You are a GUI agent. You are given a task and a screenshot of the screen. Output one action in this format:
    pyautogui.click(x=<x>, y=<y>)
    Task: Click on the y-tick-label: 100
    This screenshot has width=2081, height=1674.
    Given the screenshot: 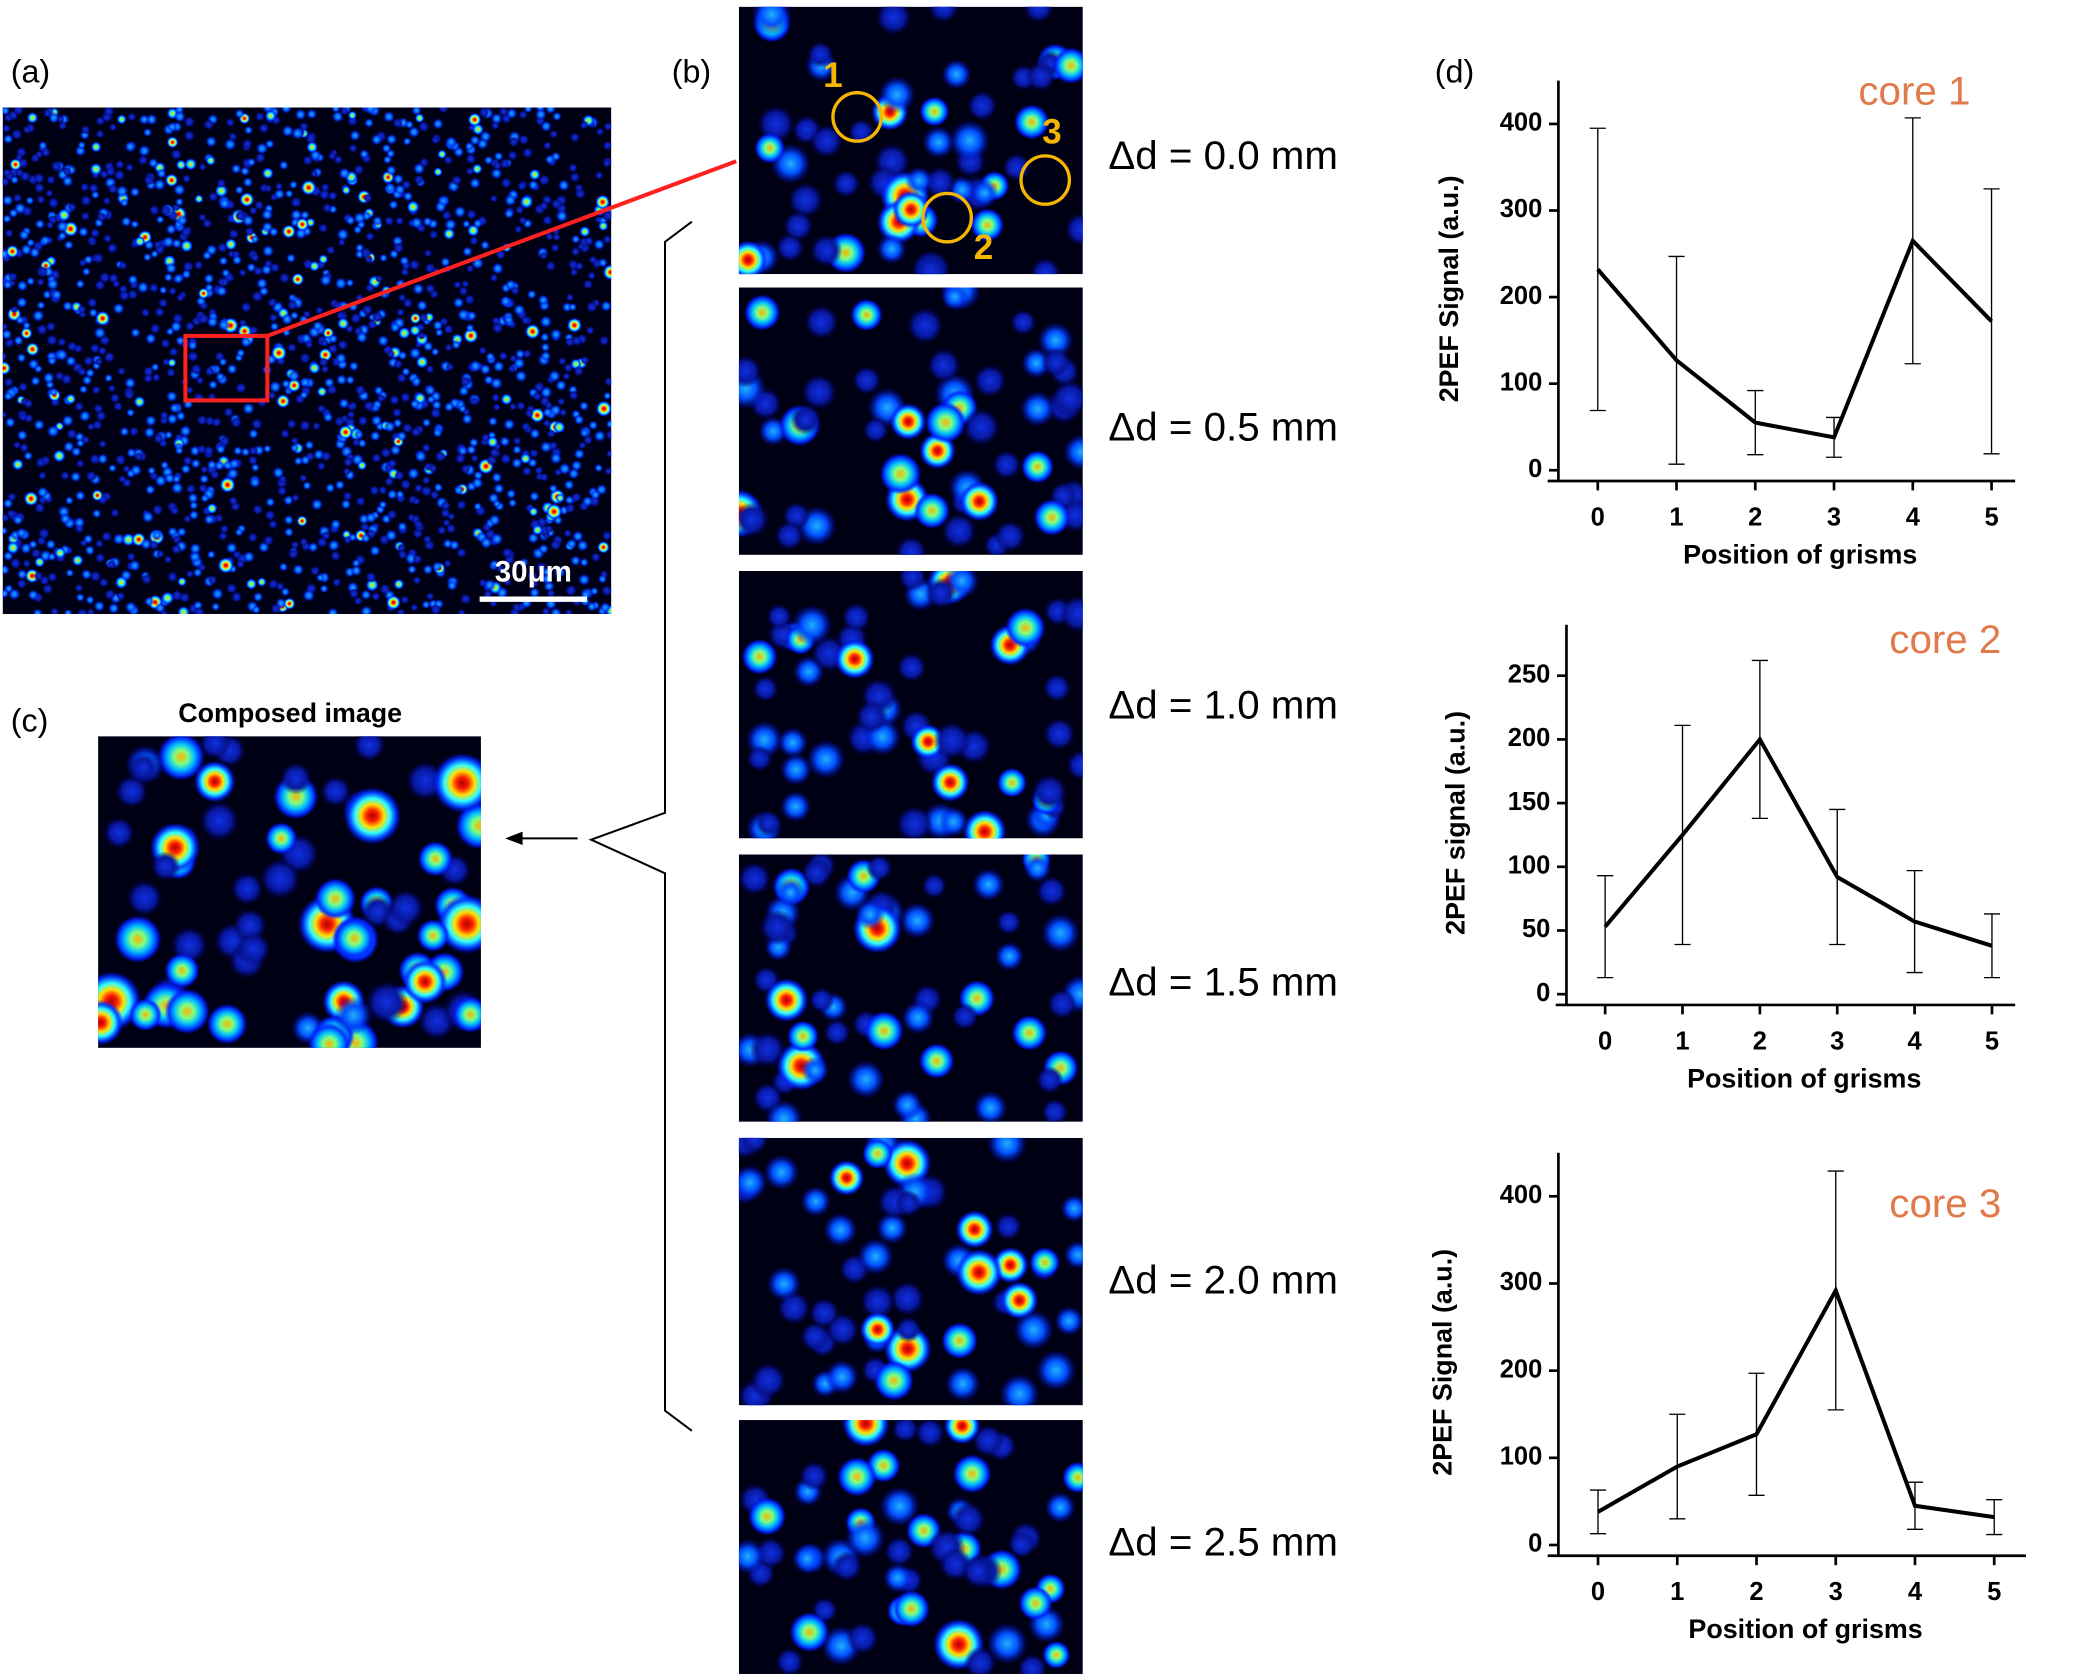 What is the action you would take?
    pyautogui.click(x=1529, y=866)
    